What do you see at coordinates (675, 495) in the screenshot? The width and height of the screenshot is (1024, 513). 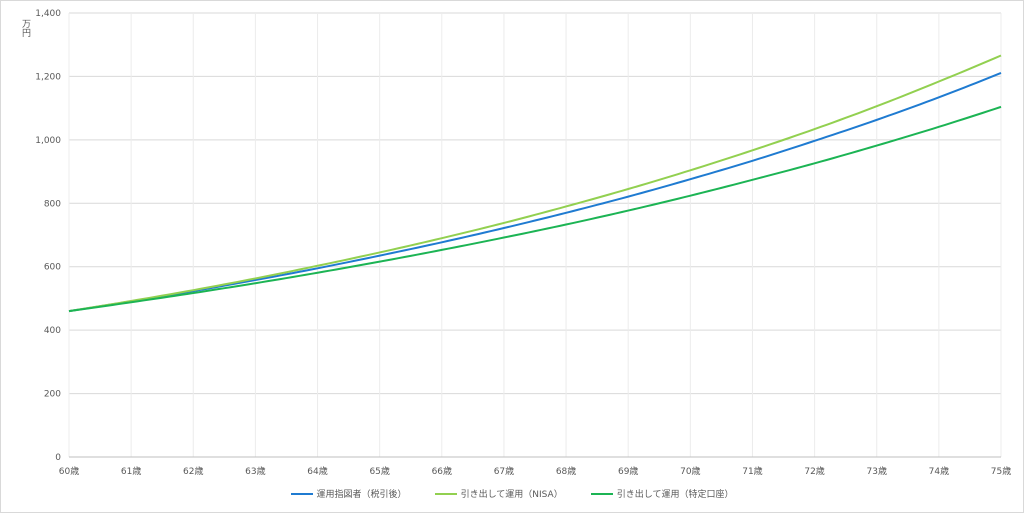 I see `legend-label: 引き出して運用（特定口座）` at bounding box center [675, 495].